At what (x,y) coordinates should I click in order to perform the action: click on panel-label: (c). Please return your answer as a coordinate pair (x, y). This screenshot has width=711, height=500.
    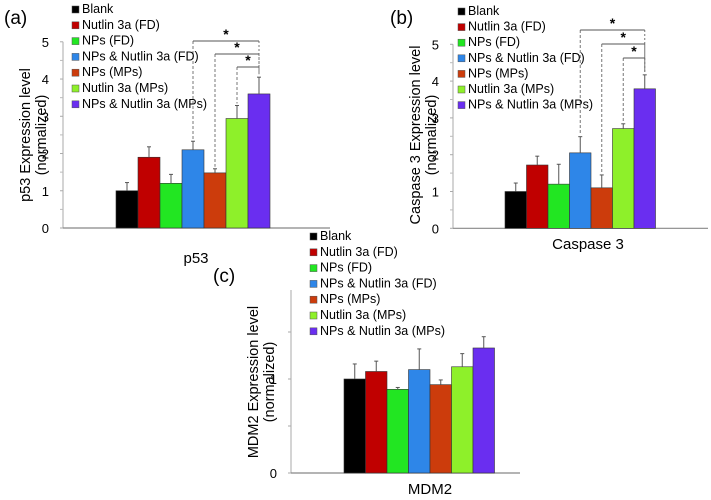
    Looking at the image, I should click on (224, 276).